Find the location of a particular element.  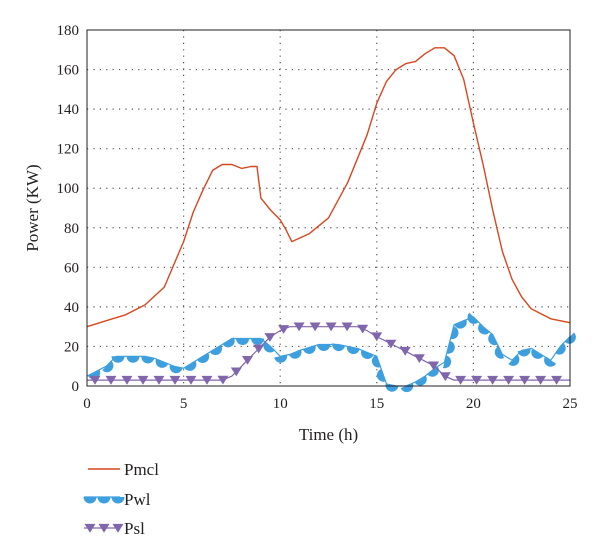

series-pwl is located at coordinates (331, 352).